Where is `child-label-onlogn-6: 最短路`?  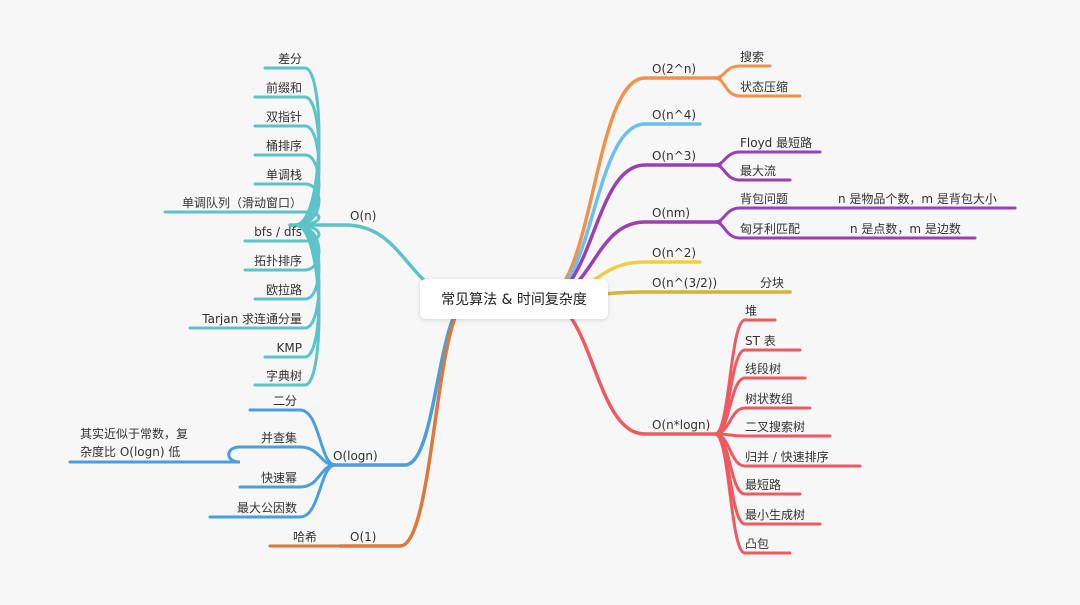 child-label-onlogn-6: 最短路 is located at coordinates (763, 485).